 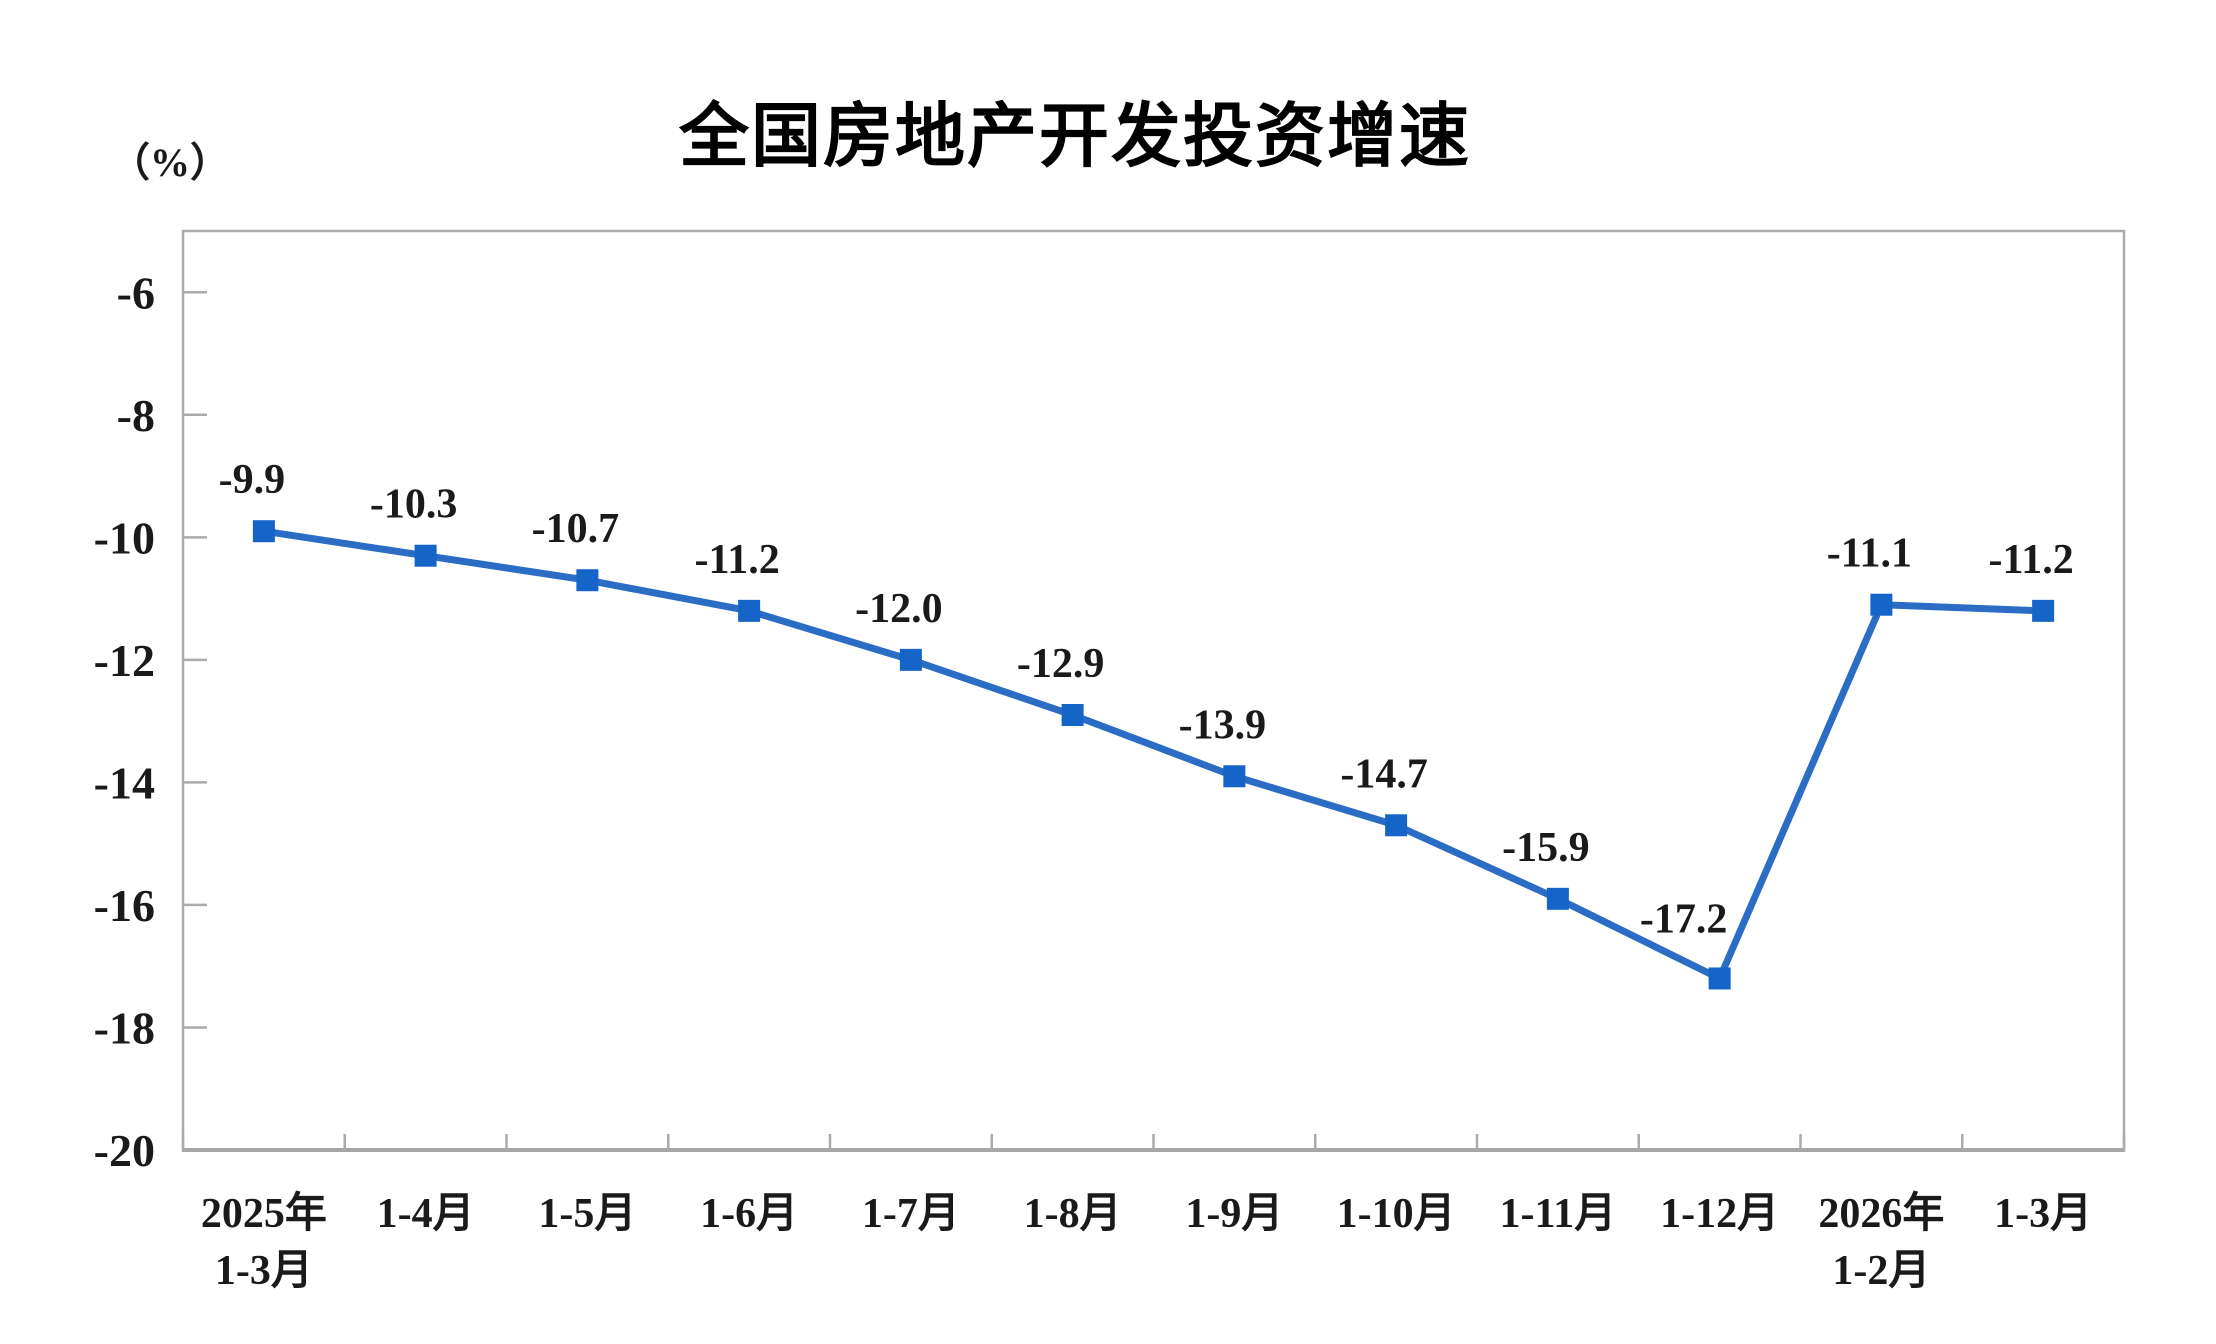 What do you see at coordinates (1558, 1214) in the screenshot?
I see `x-axis-category-label: 1-11月` at bounding box center [1558, 1214].